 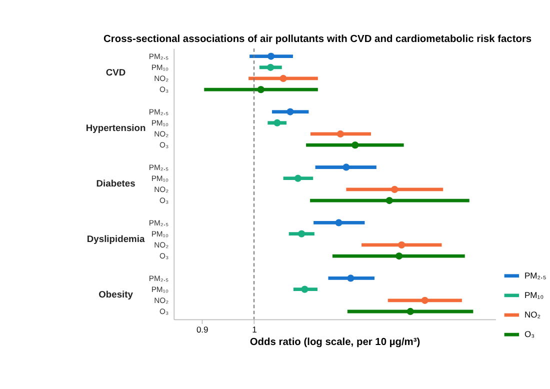 I want to click on legend-label: O₃, so click(x=529, y=334).